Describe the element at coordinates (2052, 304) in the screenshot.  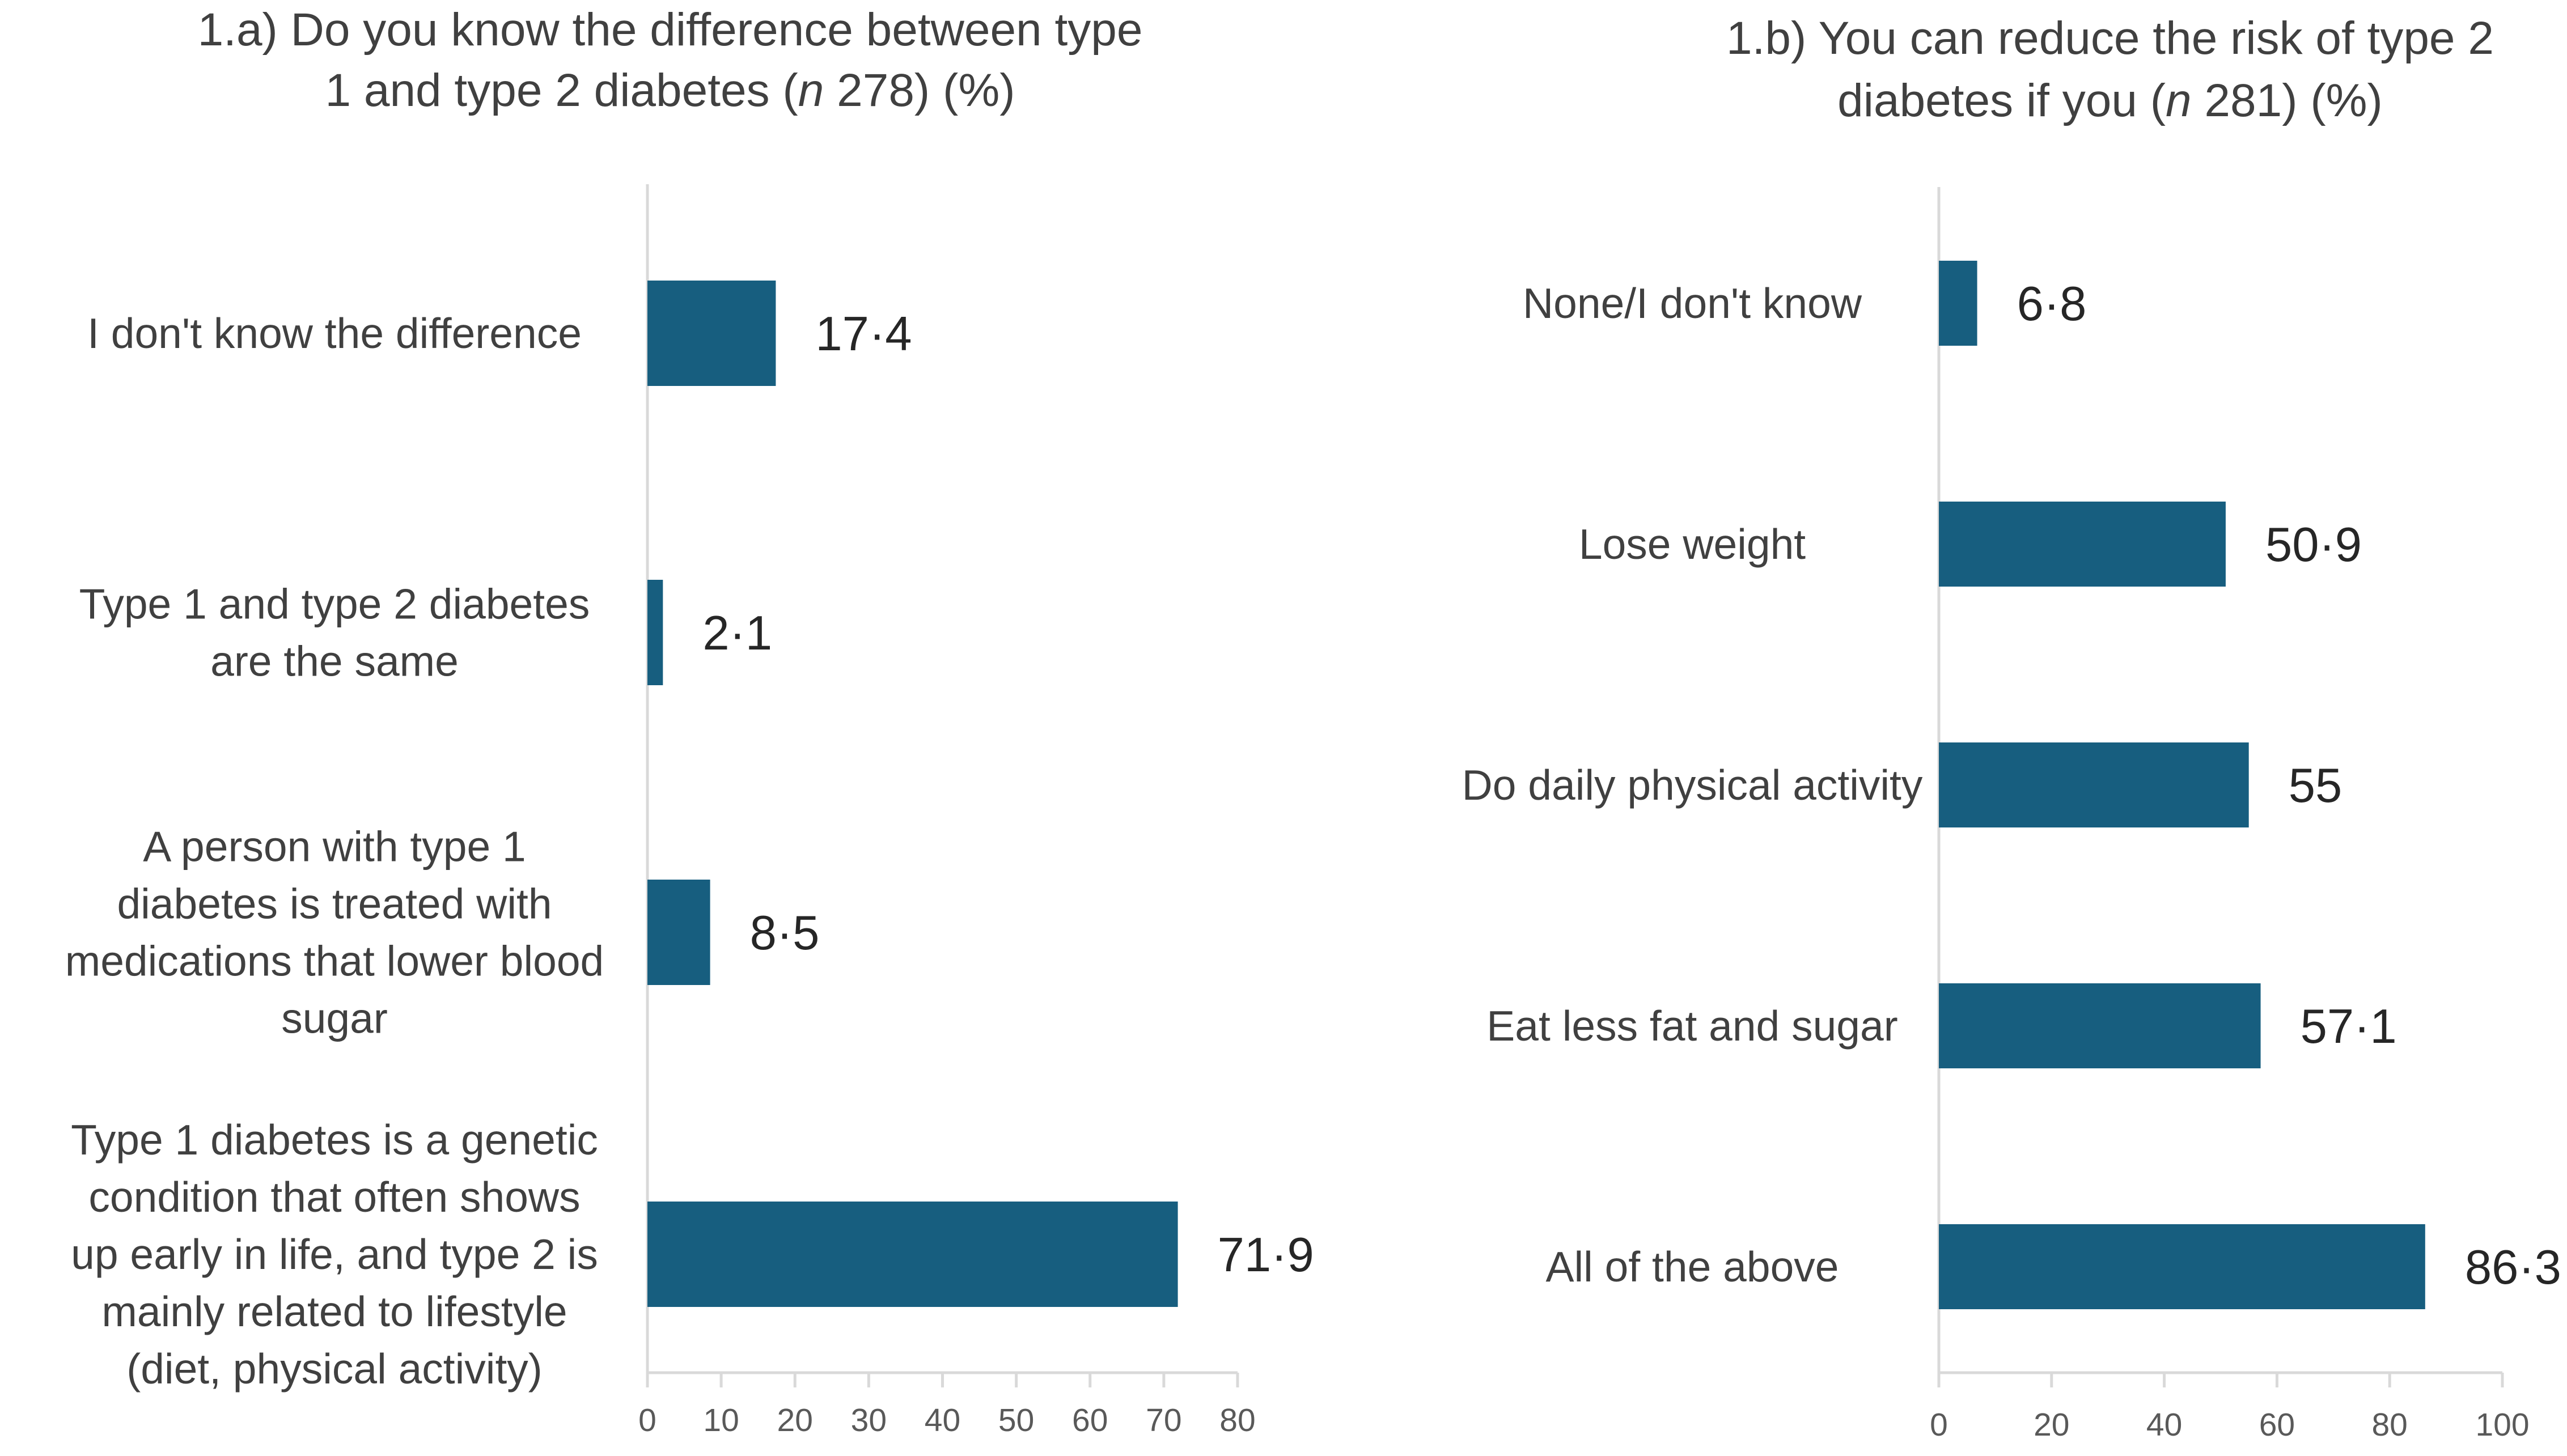
I see `data-label: 6·8` at that location.